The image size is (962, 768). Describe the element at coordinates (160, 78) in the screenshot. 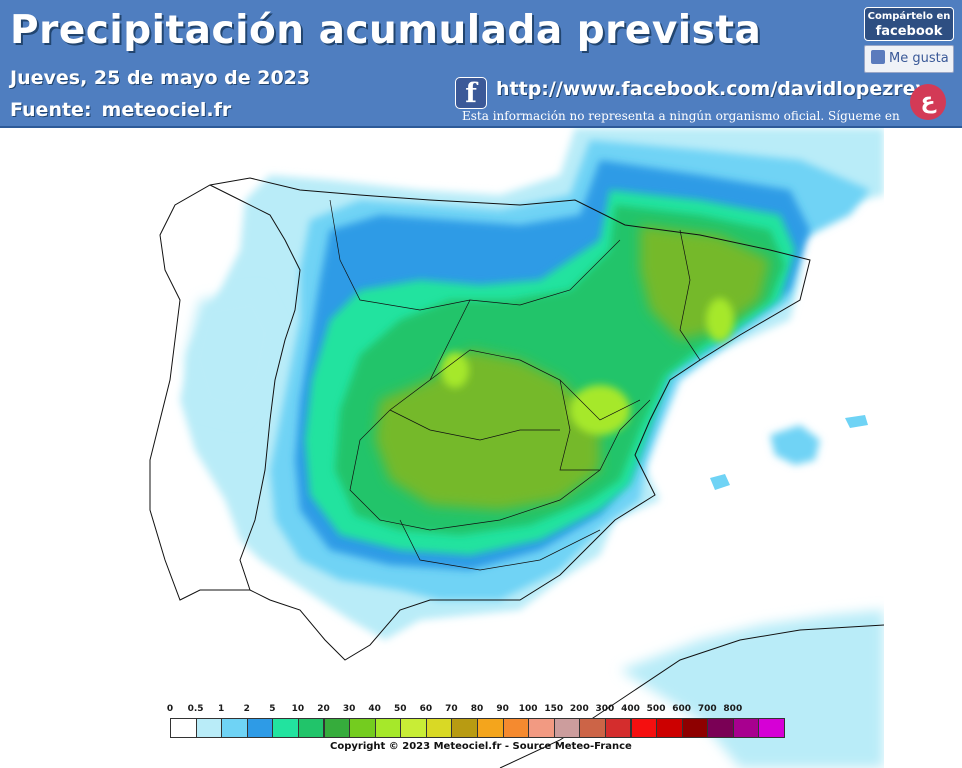

I see `forecast-date: Jueves, 25 de mayo de 2023` at that location.